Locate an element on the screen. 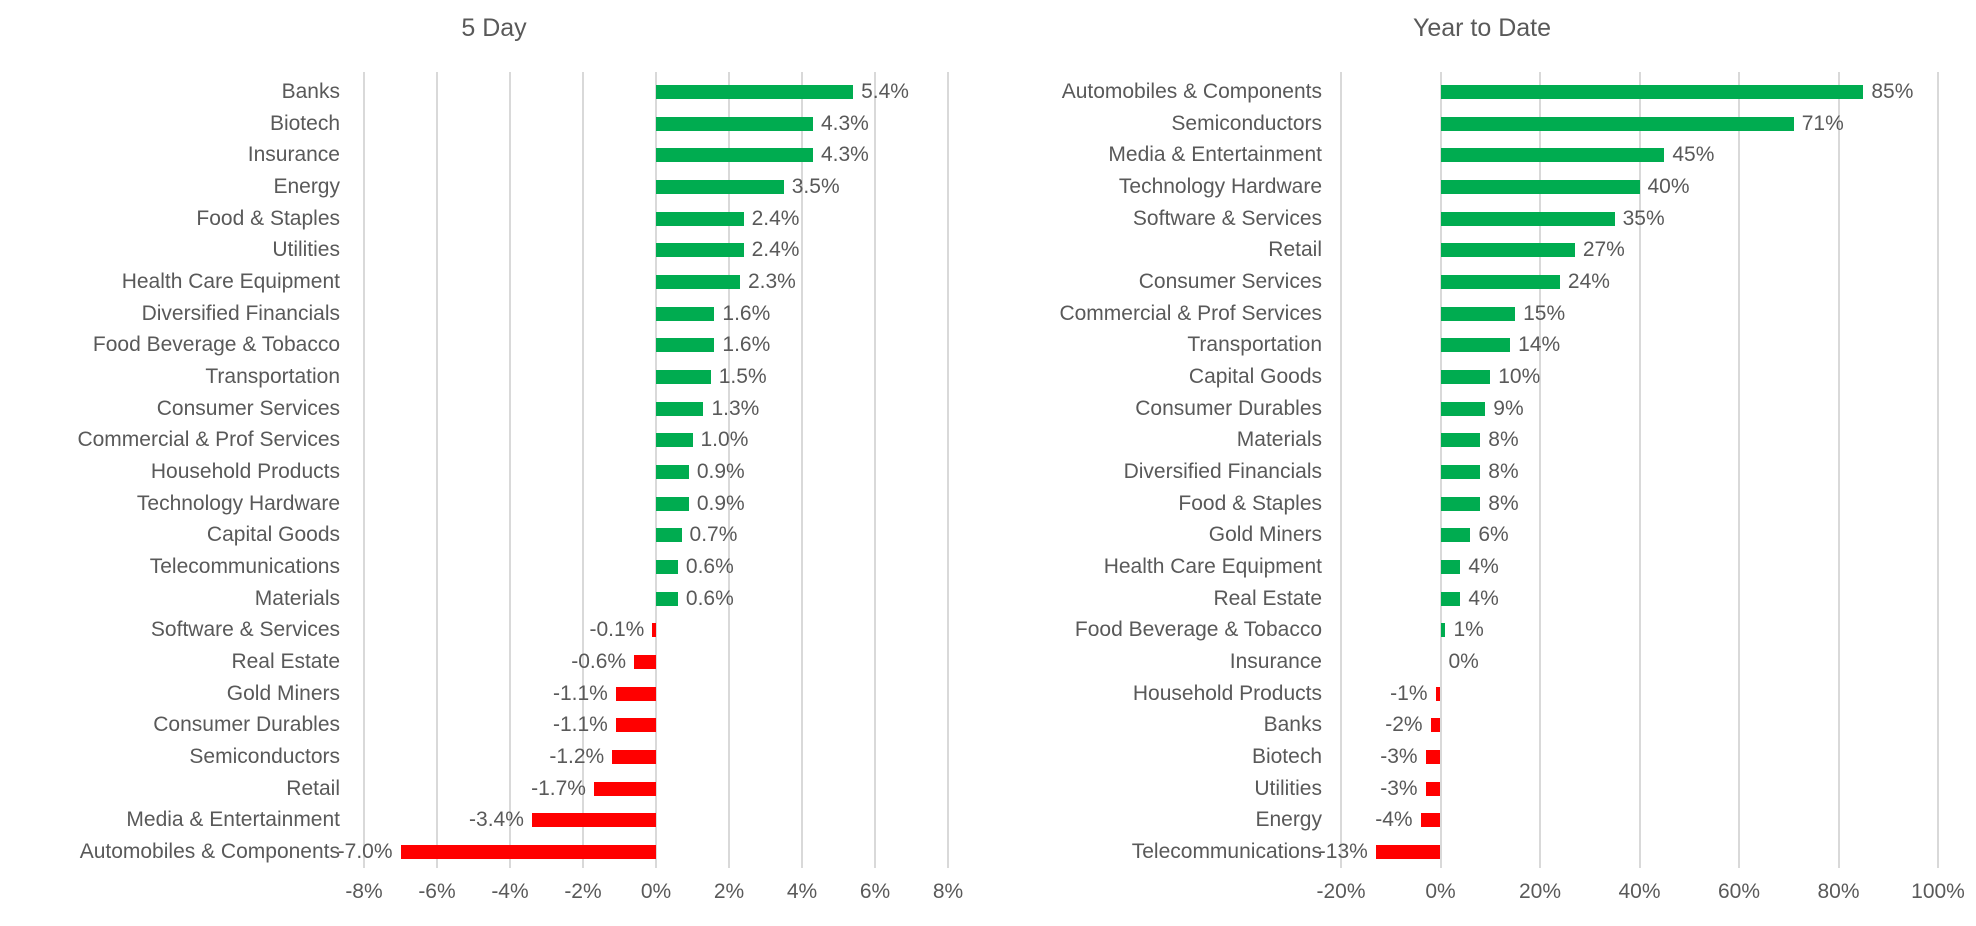  category-label: Media & Entertainment is located at coordinates (233, 820).